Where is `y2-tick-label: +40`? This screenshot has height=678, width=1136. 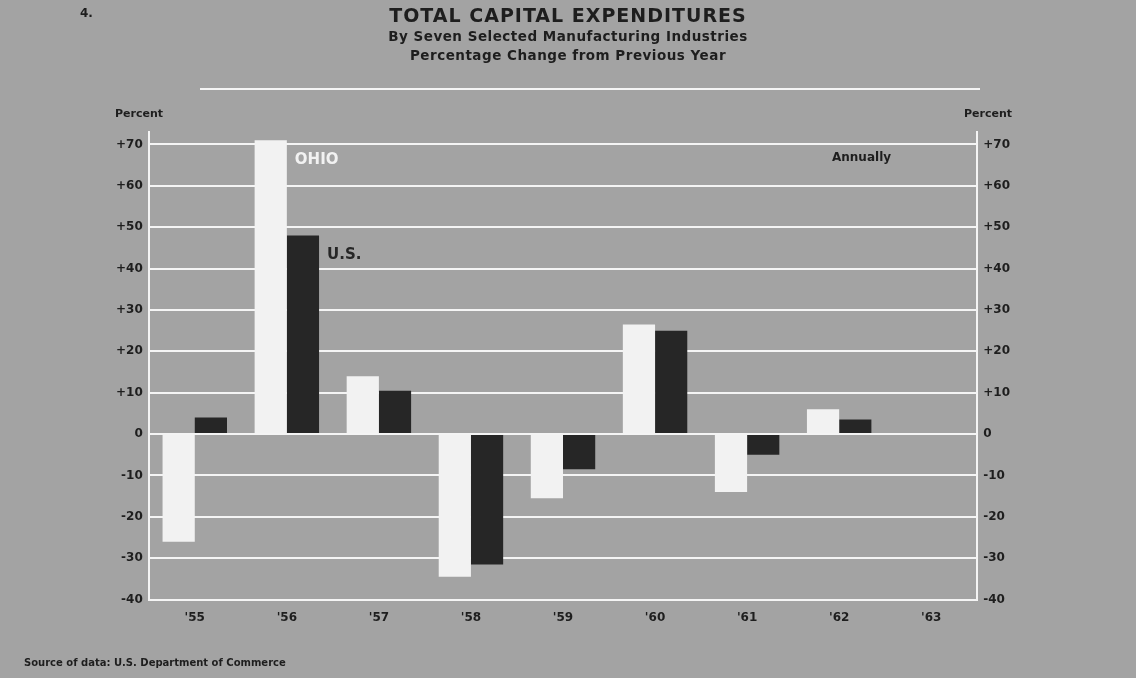 y2-tick-label: +40 is located at coordinates (997, 267).